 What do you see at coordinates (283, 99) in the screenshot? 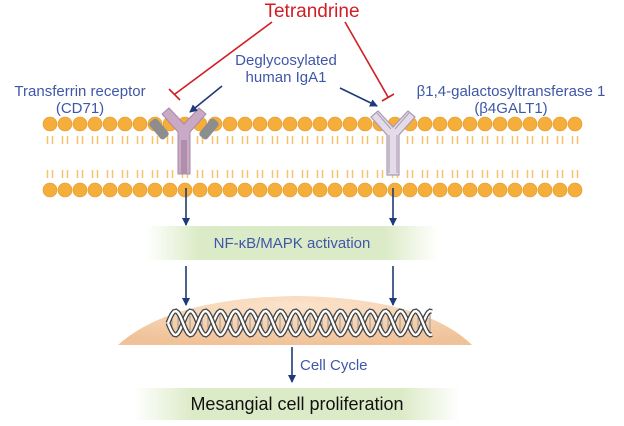
I see `ligand-arrows` at bounding box center [283, 99].